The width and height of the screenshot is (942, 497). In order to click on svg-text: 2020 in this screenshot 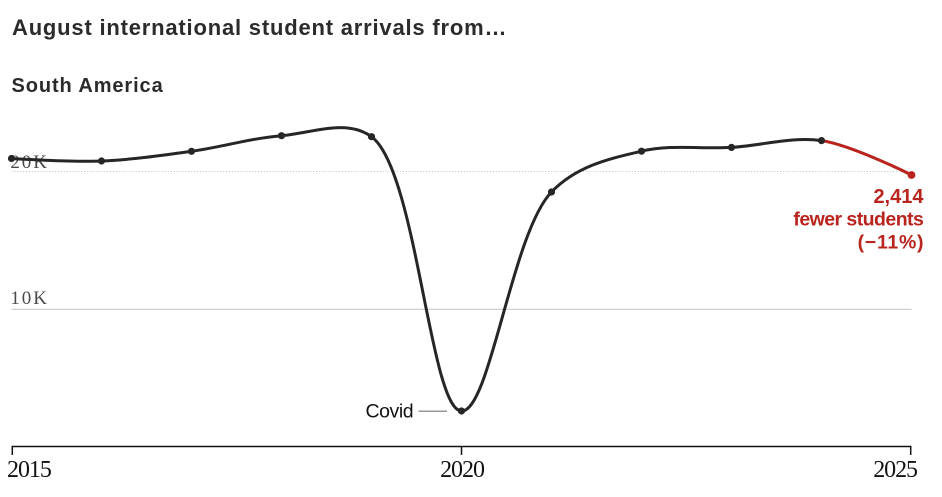, I will do `click(462, 470)`.